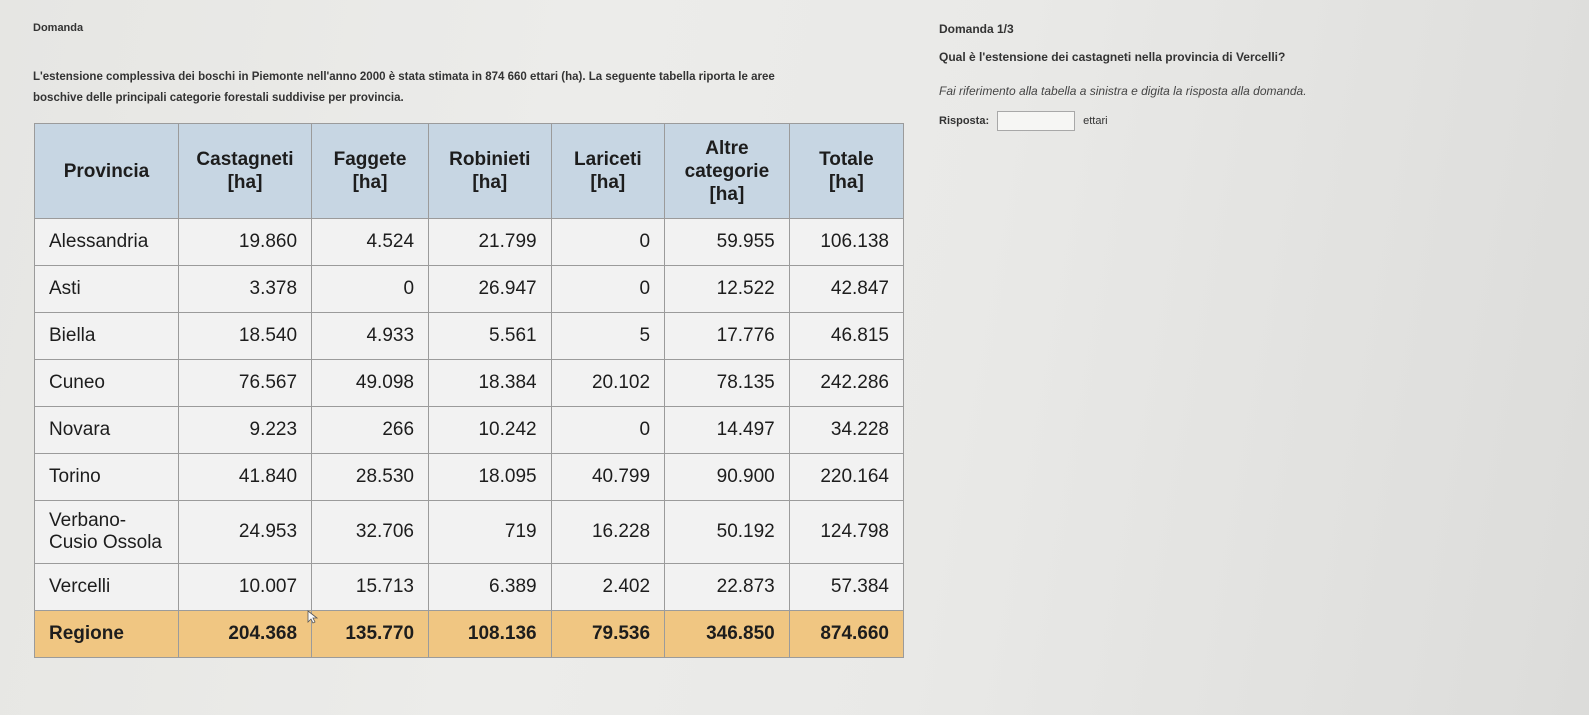  Describe the element at coordinates (976, 29) in the screenshot. I see `question-counter: Domanda 1/3` at that location.